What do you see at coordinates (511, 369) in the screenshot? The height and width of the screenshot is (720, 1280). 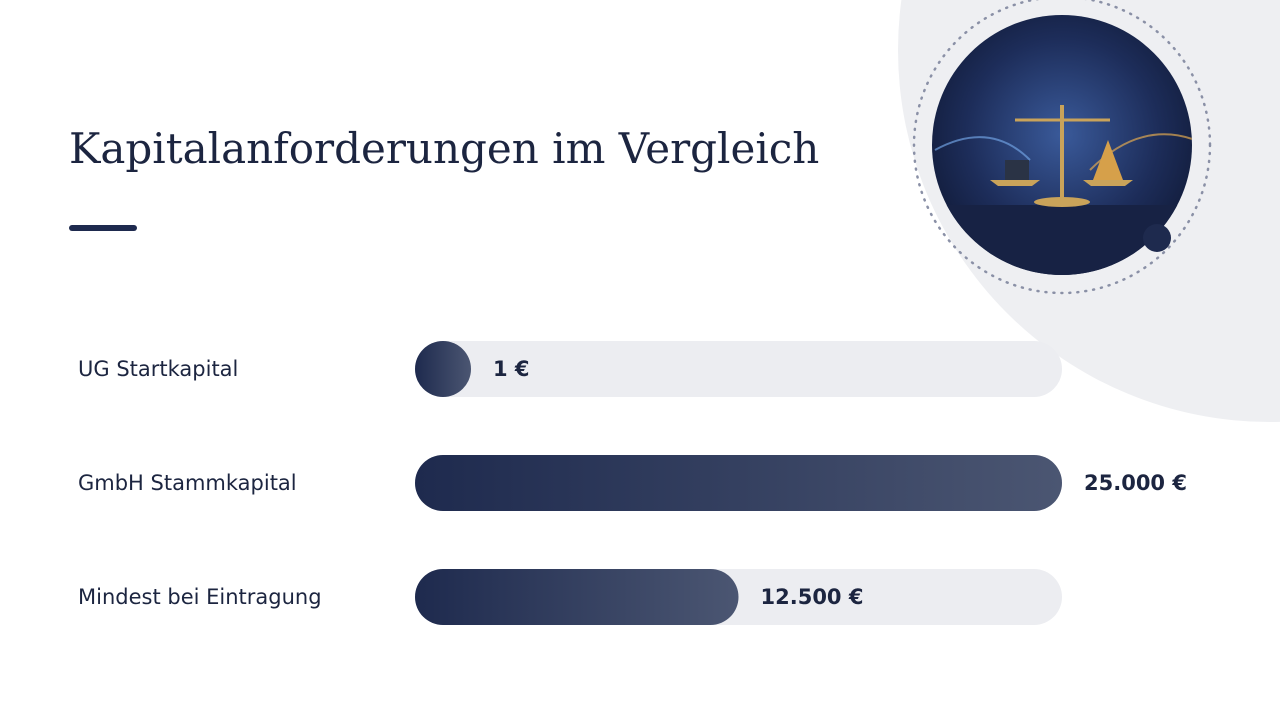 I see `value-label: 1 €` at bounding box center [511, 369].